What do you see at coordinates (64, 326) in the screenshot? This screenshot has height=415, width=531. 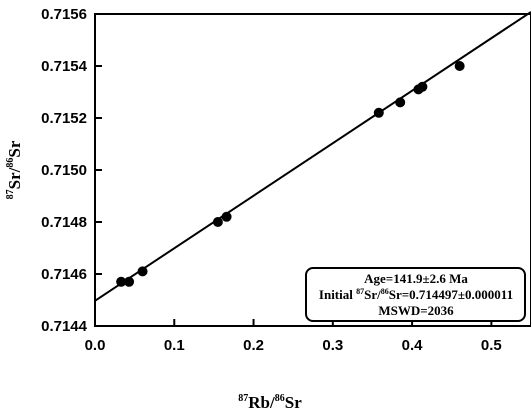 I see `y-tick-label: 0.7144` at bounding box center [64, 326].